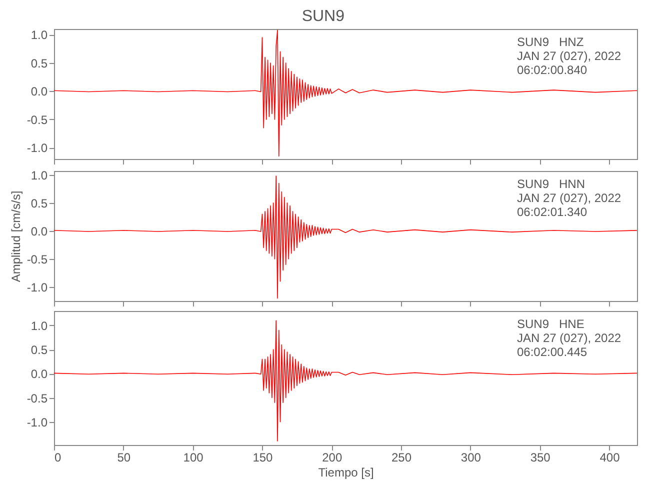 The height and width of the screenshot is (500, 650). I want to click on x-tick-label: 50, so click(124, 457).